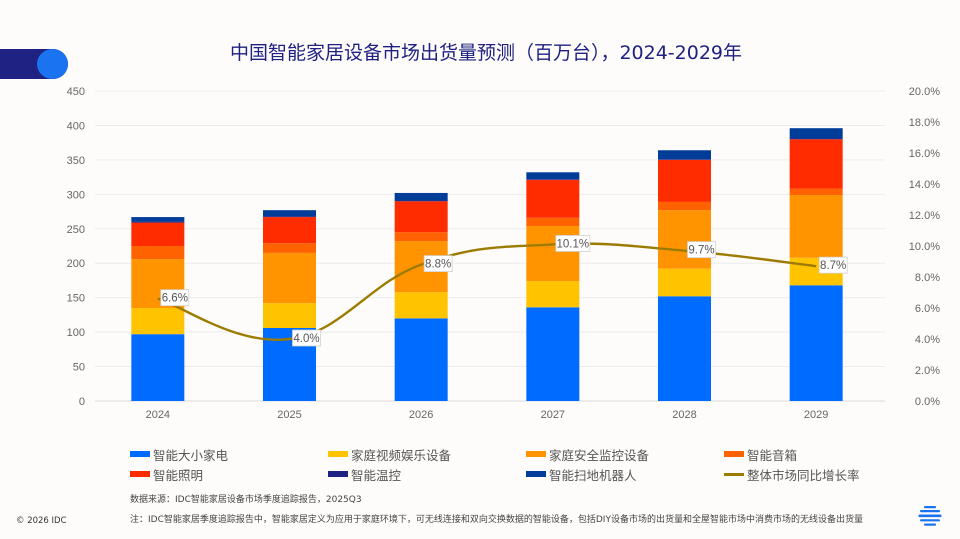 The width and height of the screenshot is (960, 539). I want to click on growth-label: 6.6%, so click(175, 299).